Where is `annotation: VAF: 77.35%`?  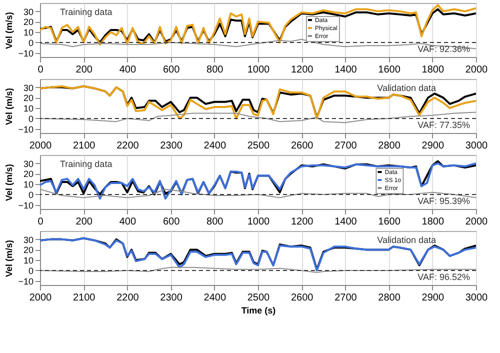 annotation: VAF: 77.35% is located at coordinates (444, 125).